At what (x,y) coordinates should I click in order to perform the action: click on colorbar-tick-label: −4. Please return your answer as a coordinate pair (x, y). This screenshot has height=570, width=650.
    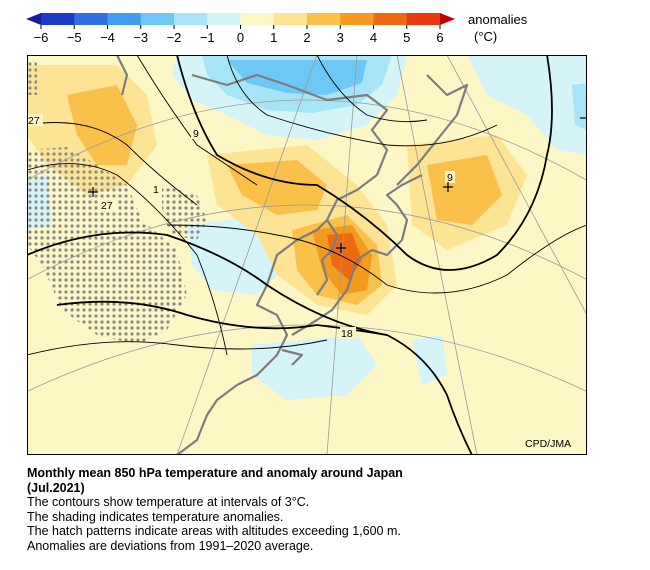
    Looking at the image, I should click on (107, 37).